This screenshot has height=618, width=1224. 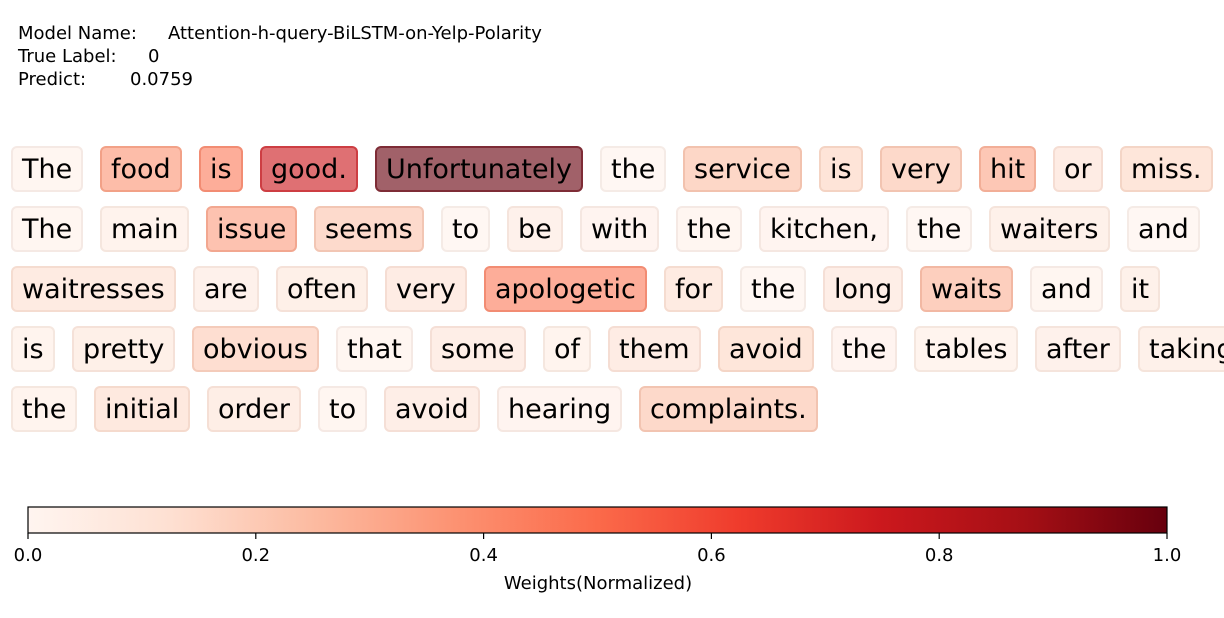 I want to click on token-1-0: The, so click(x=47, y=229).